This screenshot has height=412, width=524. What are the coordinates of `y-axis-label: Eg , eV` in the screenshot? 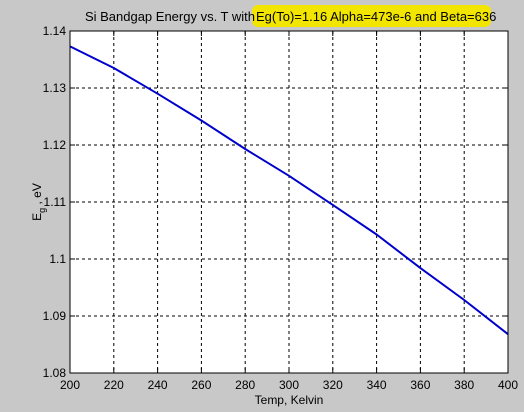 It's located at (38, 202).